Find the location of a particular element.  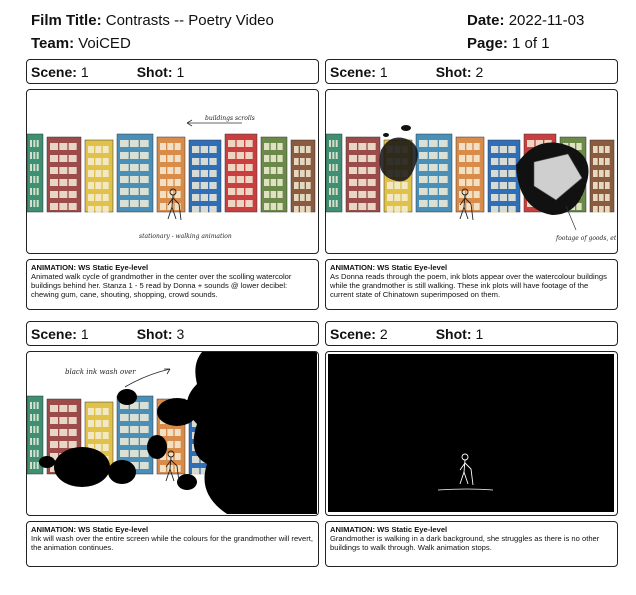

annotation-footage: footage of goods, etc. is located at coordinates (585, 238).